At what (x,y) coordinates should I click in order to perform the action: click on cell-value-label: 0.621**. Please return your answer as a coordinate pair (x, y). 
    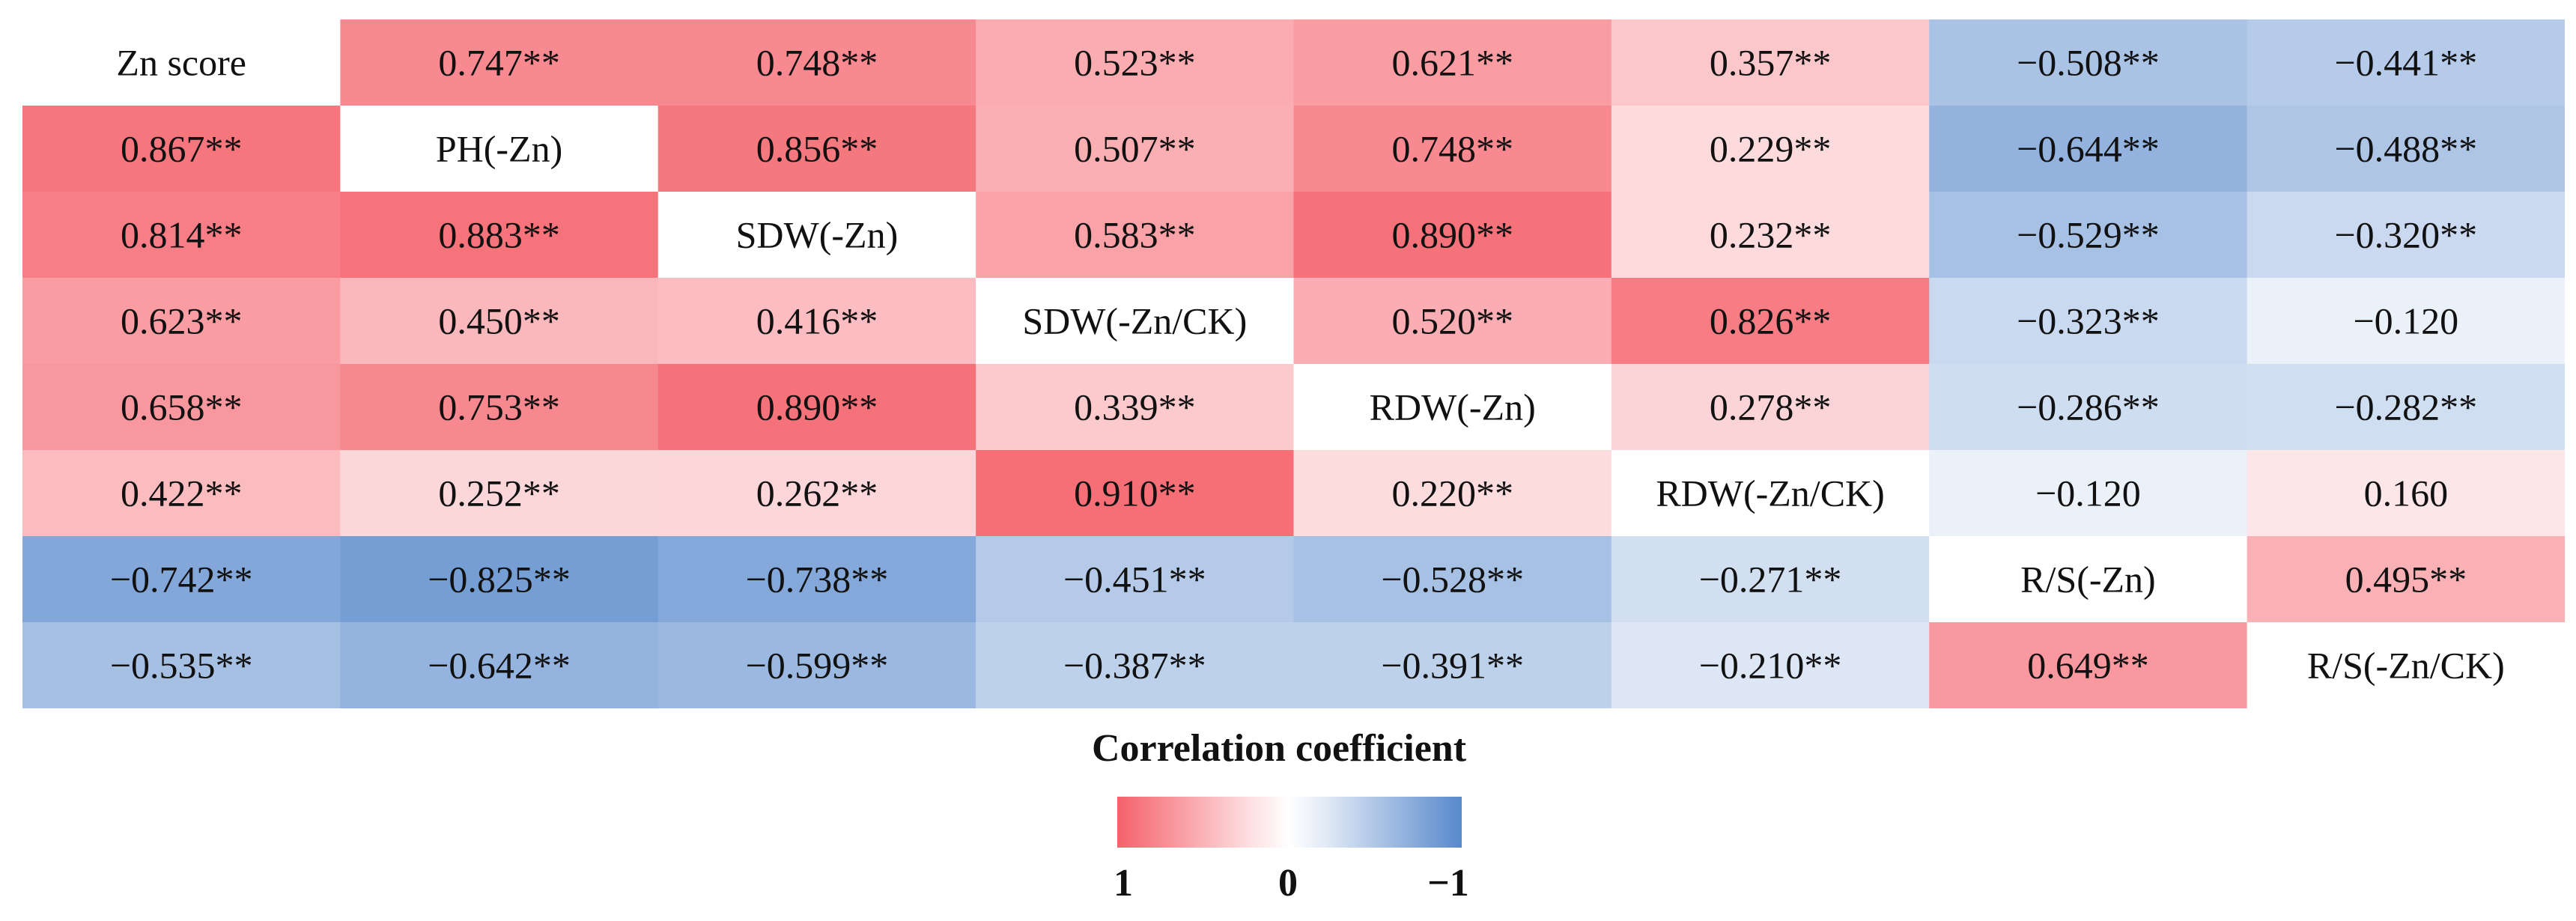
    Looking at the image, I should click on (1452, 63).